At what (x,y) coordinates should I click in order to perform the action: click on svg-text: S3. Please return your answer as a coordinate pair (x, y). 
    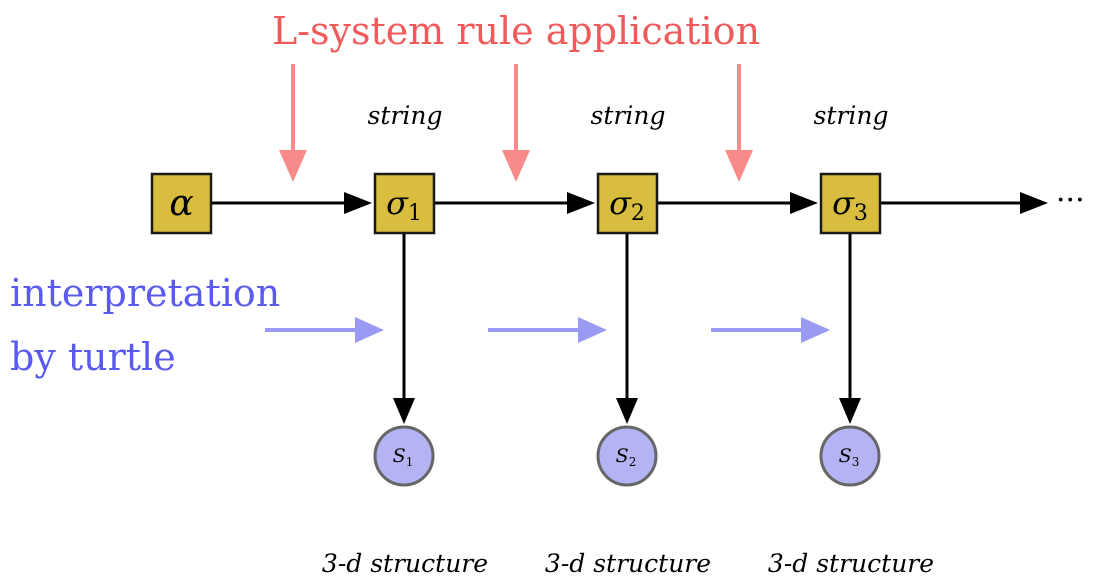
    Looking at the image, I should click on (849, 457).